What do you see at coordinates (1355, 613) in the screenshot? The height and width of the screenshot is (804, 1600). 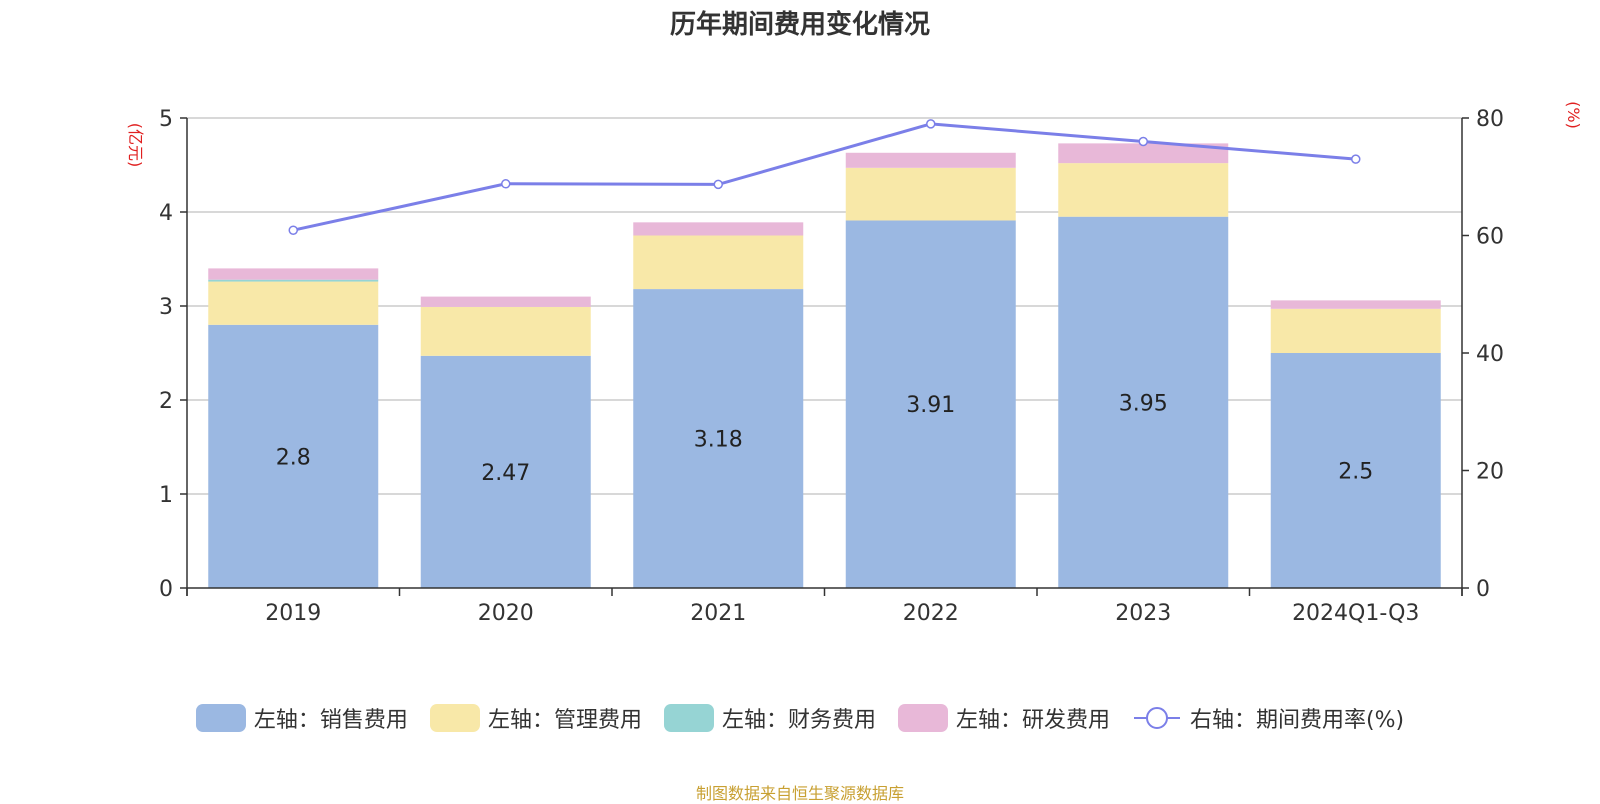 I see `x-axis-tick-label: 2024Q1-Q3` at bounding box center [1355, 613].